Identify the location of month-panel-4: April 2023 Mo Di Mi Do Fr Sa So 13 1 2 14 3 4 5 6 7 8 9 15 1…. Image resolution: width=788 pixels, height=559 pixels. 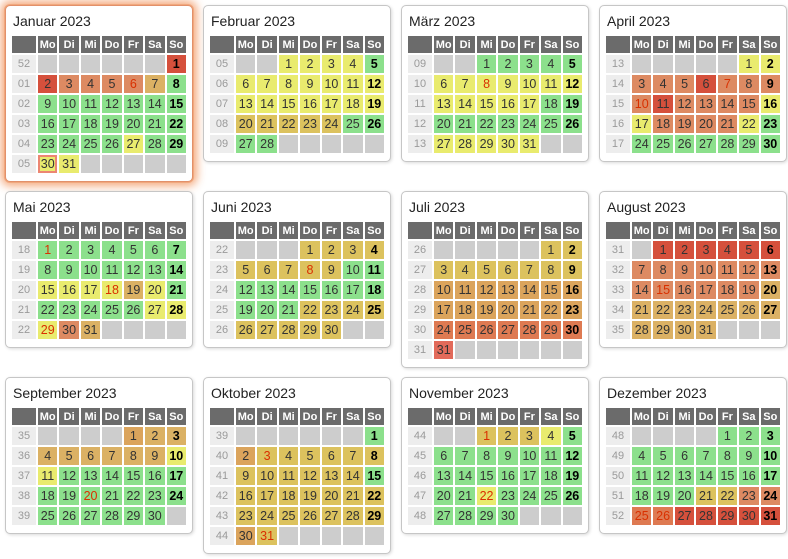
(693, 83).